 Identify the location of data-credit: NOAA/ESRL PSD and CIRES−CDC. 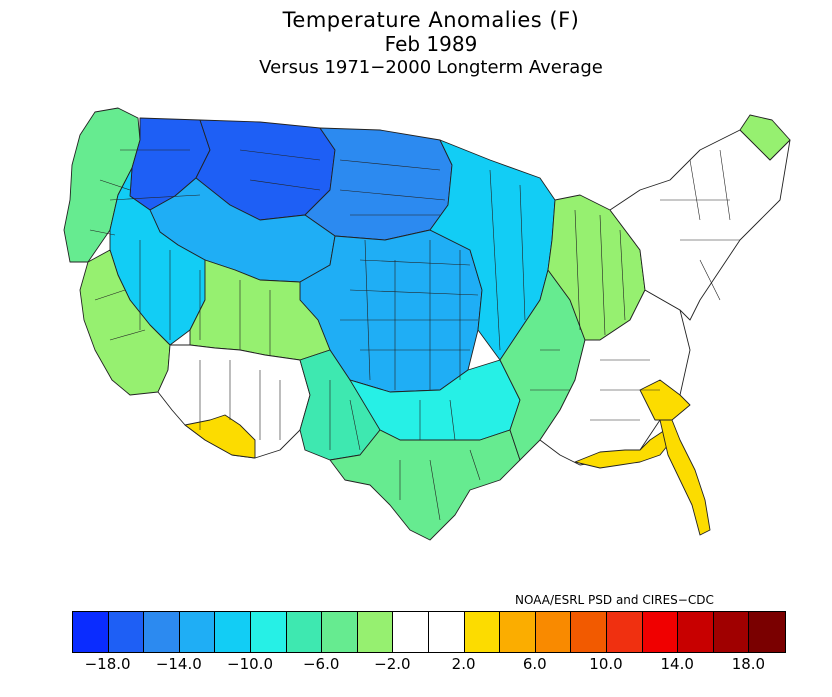
(614, 600).